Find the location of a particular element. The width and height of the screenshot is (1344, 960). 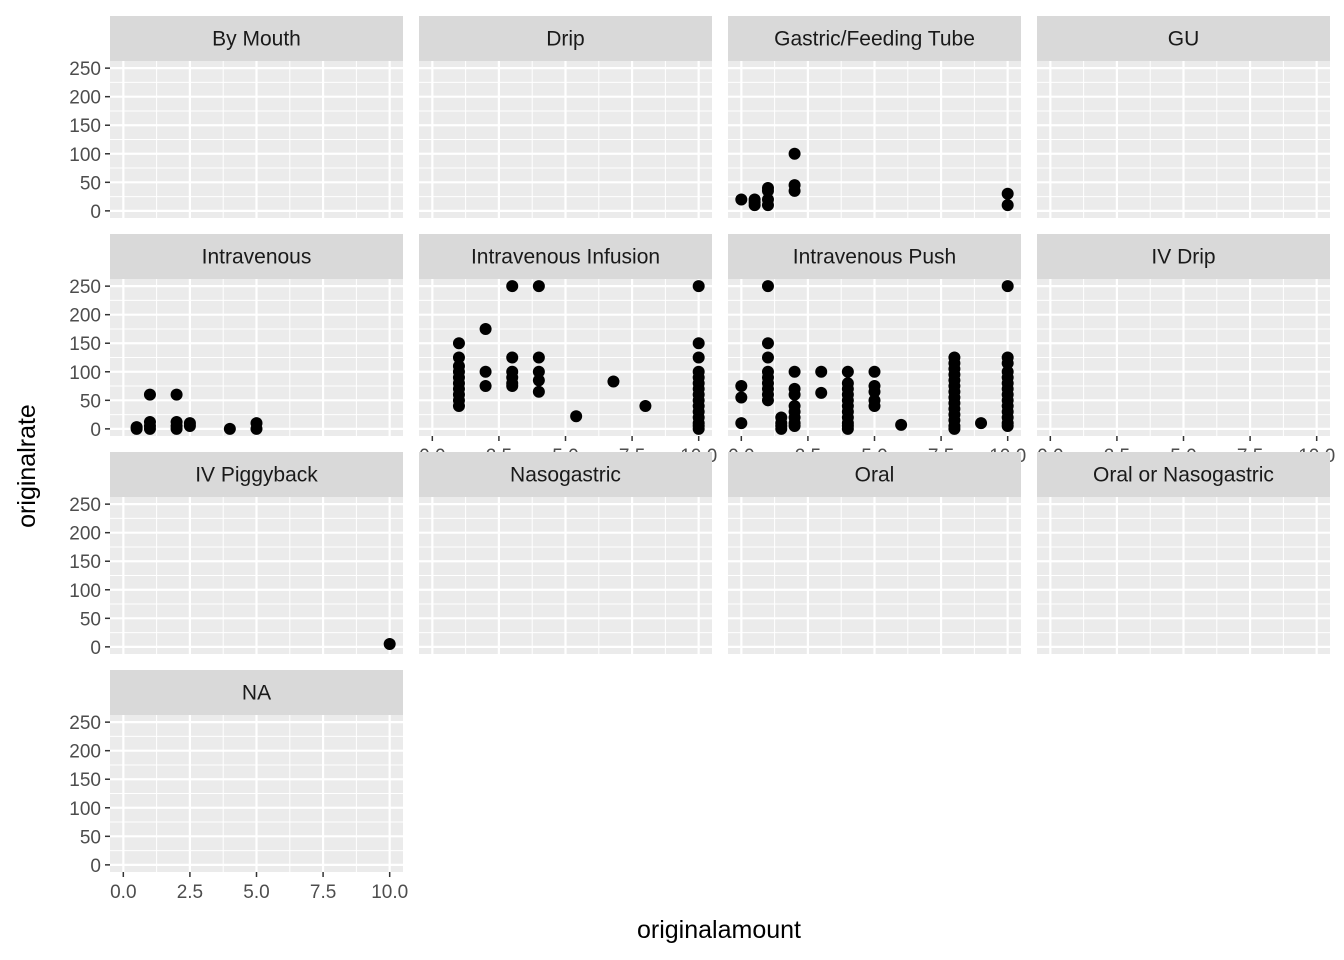

x-tick-label: 5.0 is located at coordinates (256, 892).